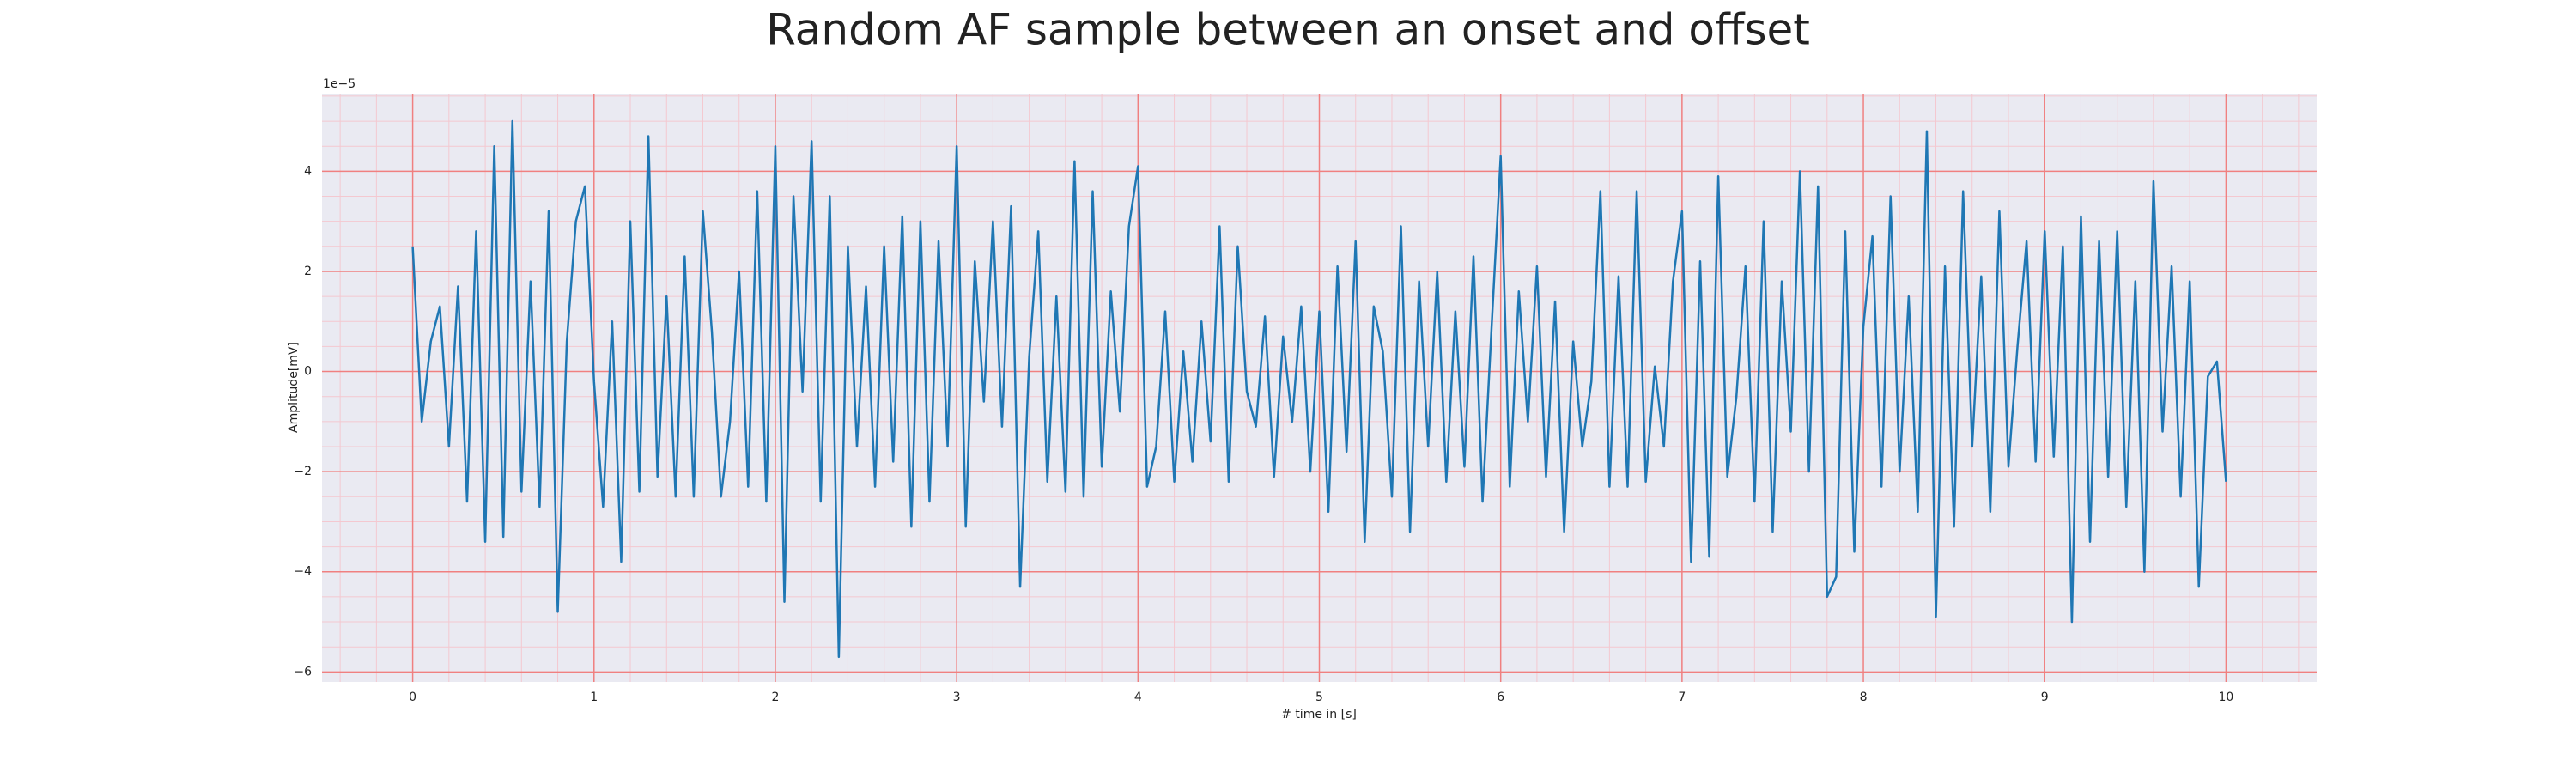  What do you see at coordinates (1319, 714) in the screenshot?
I see `x-axis-label: # time in [s]` at bounding box center [1319, 714].